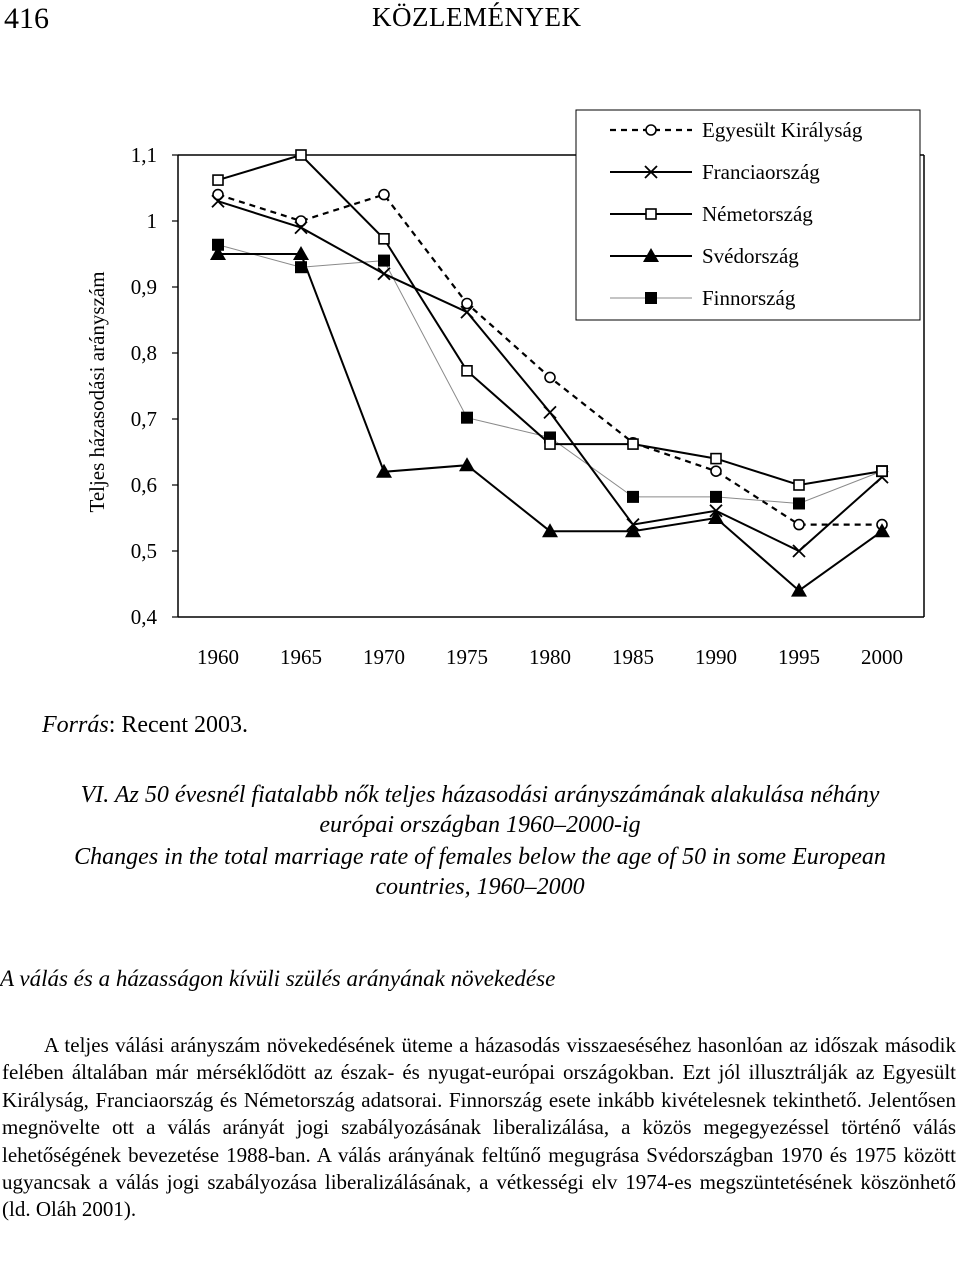  I want to click on source-label: Forrás, so click(75, 725).